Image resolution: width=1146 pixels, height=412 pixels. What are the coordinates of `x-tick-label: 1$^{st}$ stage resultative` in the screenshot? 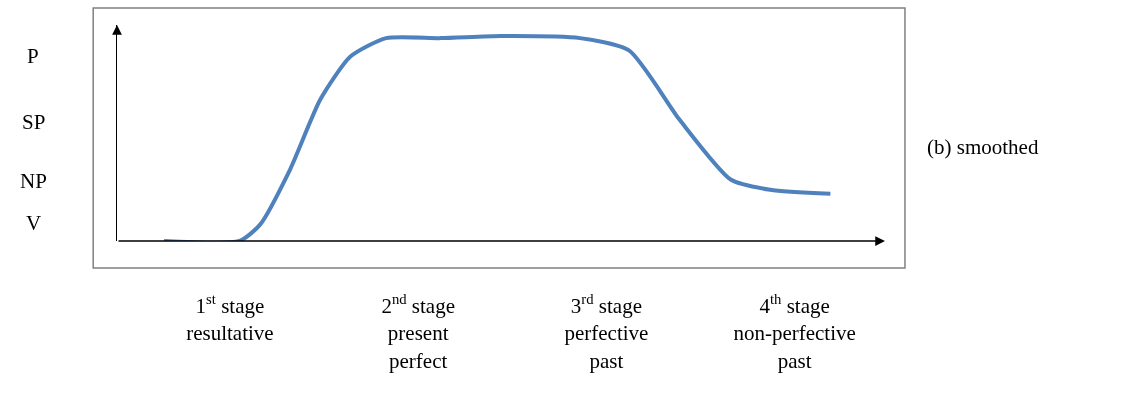 It's located at (230, 318).